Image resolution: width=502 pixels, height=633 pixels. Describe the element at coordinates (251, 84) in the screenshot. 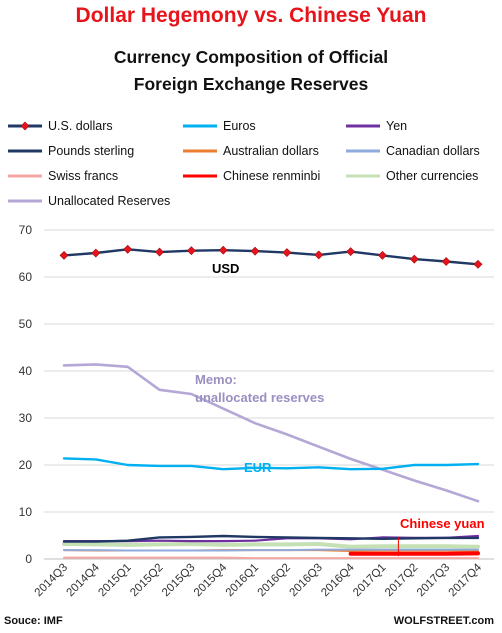

I see `subtitle-line-2: Foreign Exchange Reserves` at that location.